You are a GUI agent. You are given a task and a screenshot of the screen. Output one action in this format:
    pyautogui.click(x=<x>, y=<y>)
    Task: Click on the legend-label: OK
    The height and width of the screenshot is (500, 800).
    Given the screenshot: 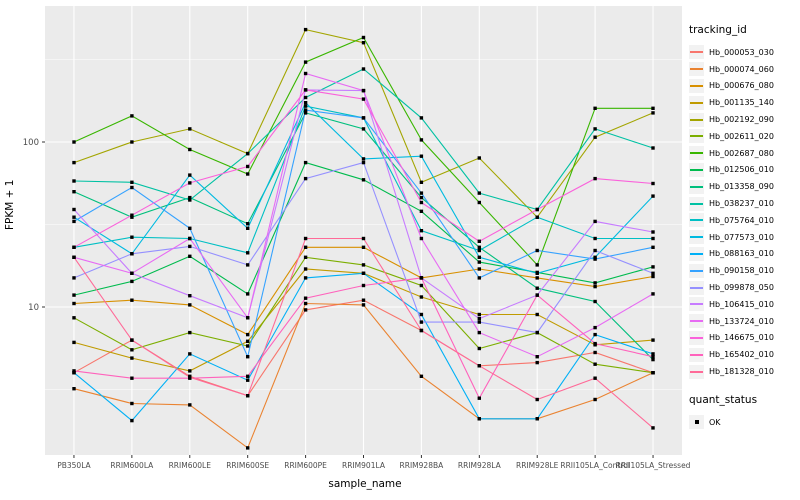 What is the action you would take?
    pyautogui.click(x=715, y=422)
    